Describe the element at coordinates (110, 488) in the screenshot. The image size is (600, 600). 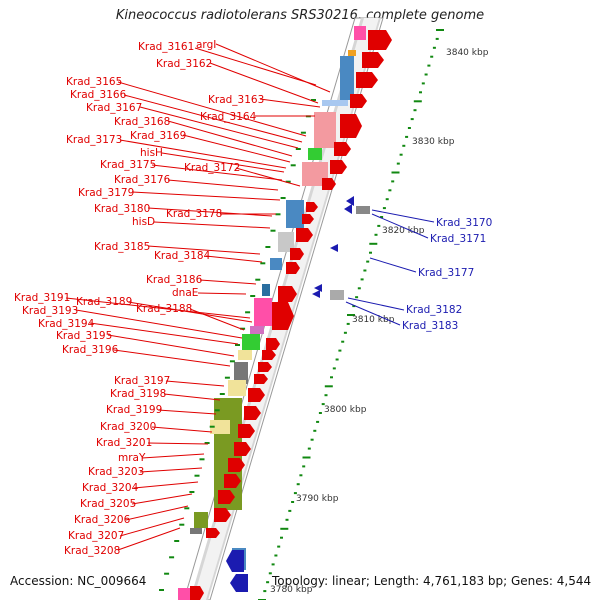
I see `gene-label: Krad_3204` at that location.